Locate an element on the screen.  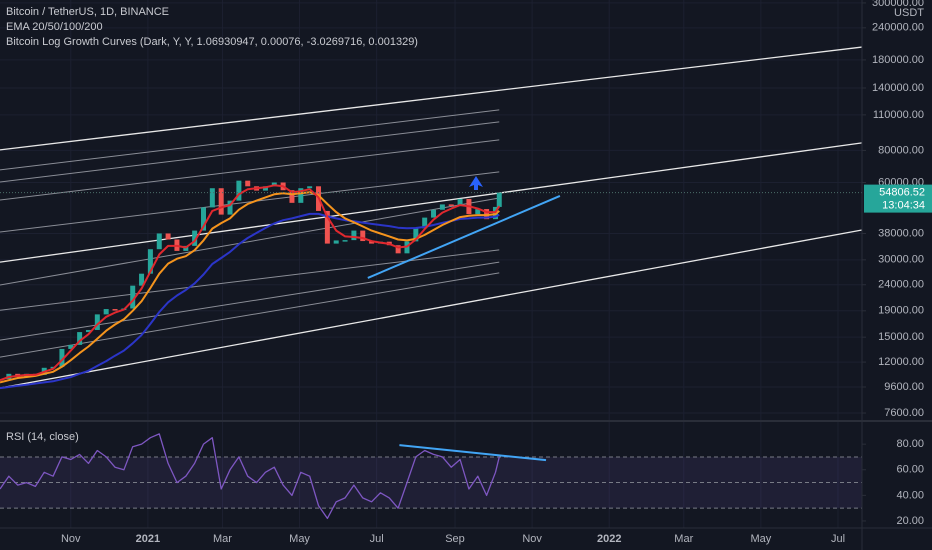
y-tick-label: 240000.00 is located at coordinates (898, 28).